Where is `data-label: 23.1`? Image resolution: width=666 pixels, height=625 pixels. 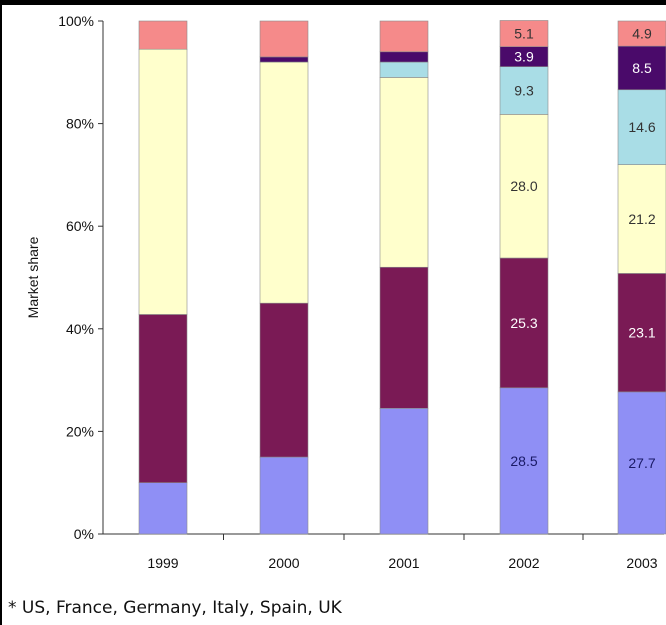
data-label: 23.1 is located at coordinates (641, 333).